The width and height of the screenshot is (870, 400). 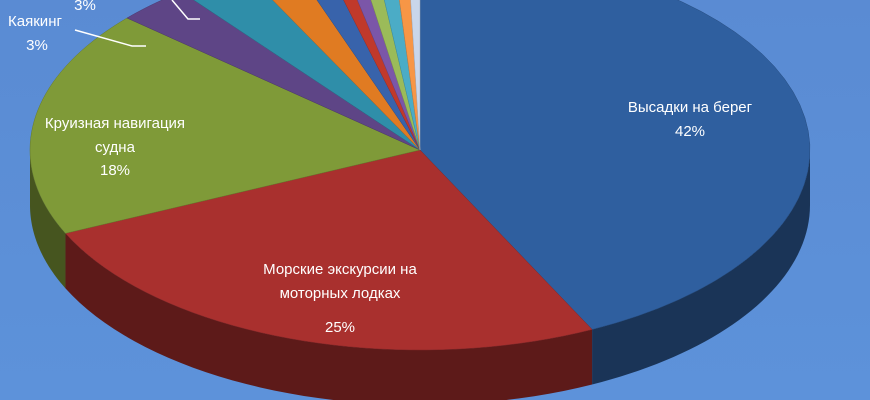 What do you see at coordinates (690, 131) in the screenshot?
I see `value-label: 42%` at bounding box center [690, 131].